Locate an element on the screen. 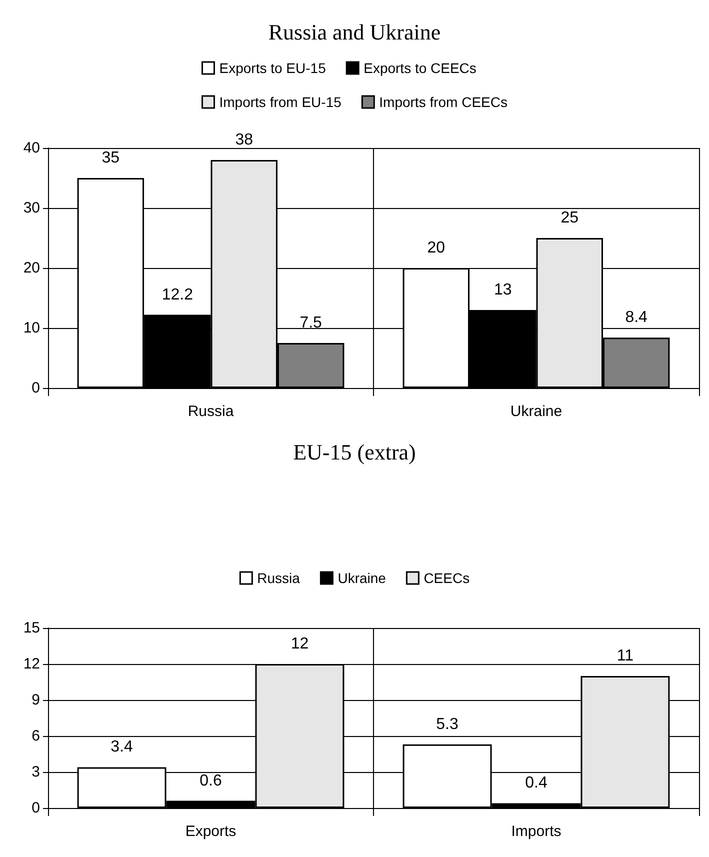  y-tick-label: 10 is located at coordinates (31, 328).